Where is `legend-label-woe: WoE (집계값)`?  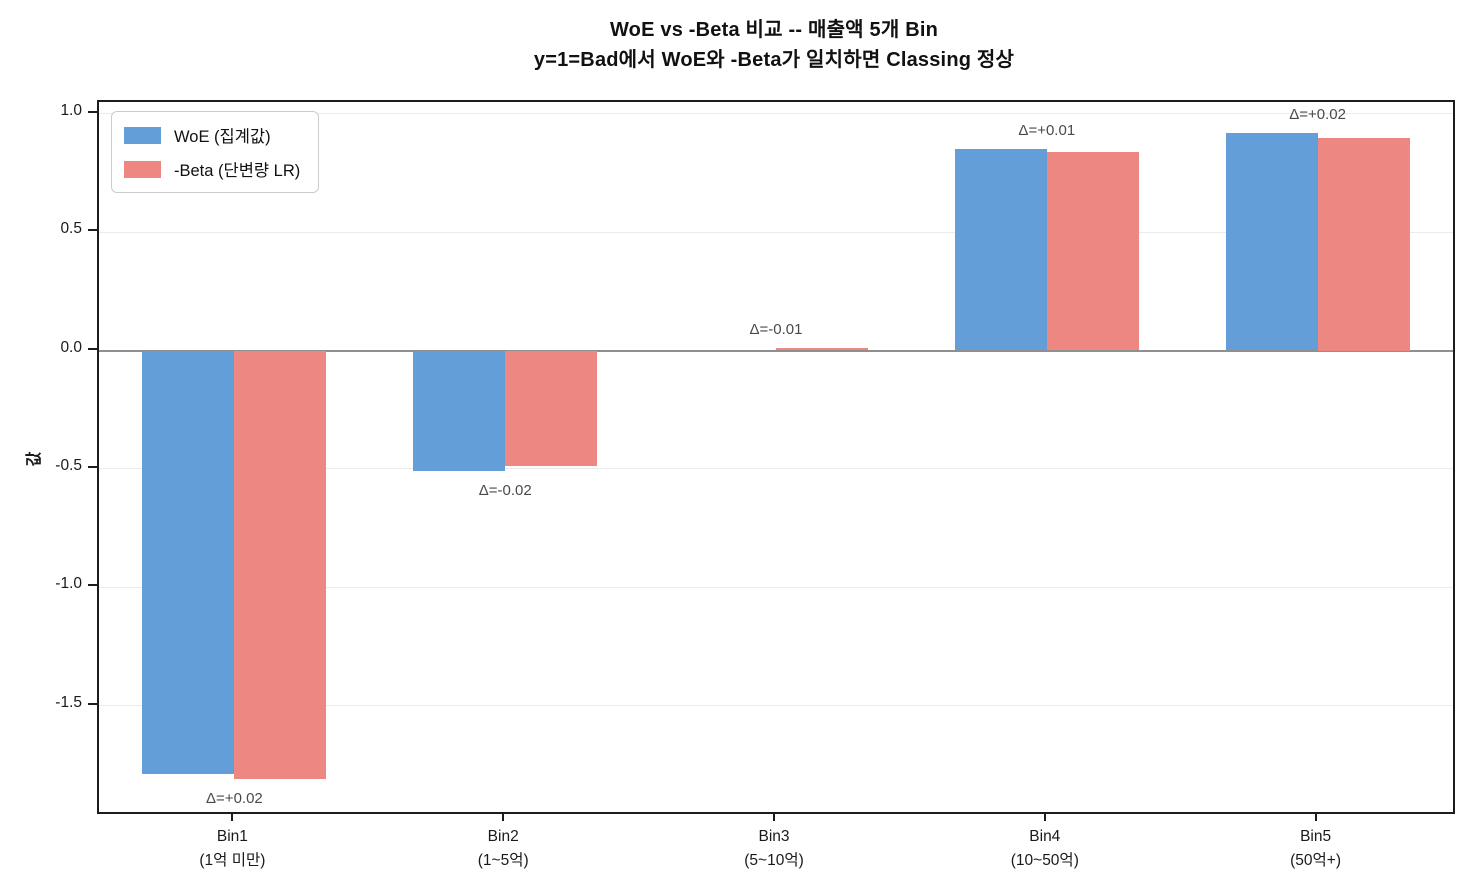 legend-label-woe: WoE (집계값) is located at coordinates (222, 137).